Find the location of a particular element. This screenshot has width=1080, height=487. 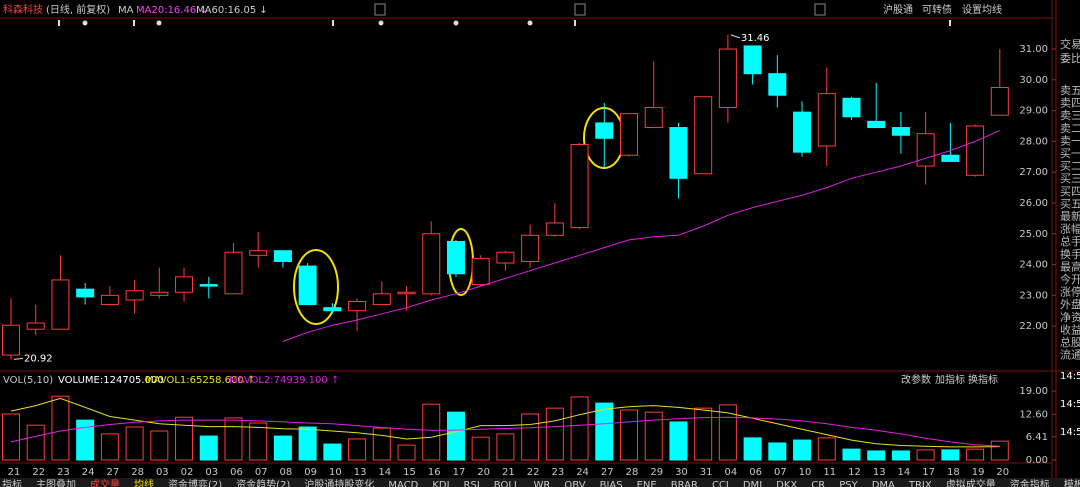

y-tick-label: 23.00 is located at coordinates (1033, 295).